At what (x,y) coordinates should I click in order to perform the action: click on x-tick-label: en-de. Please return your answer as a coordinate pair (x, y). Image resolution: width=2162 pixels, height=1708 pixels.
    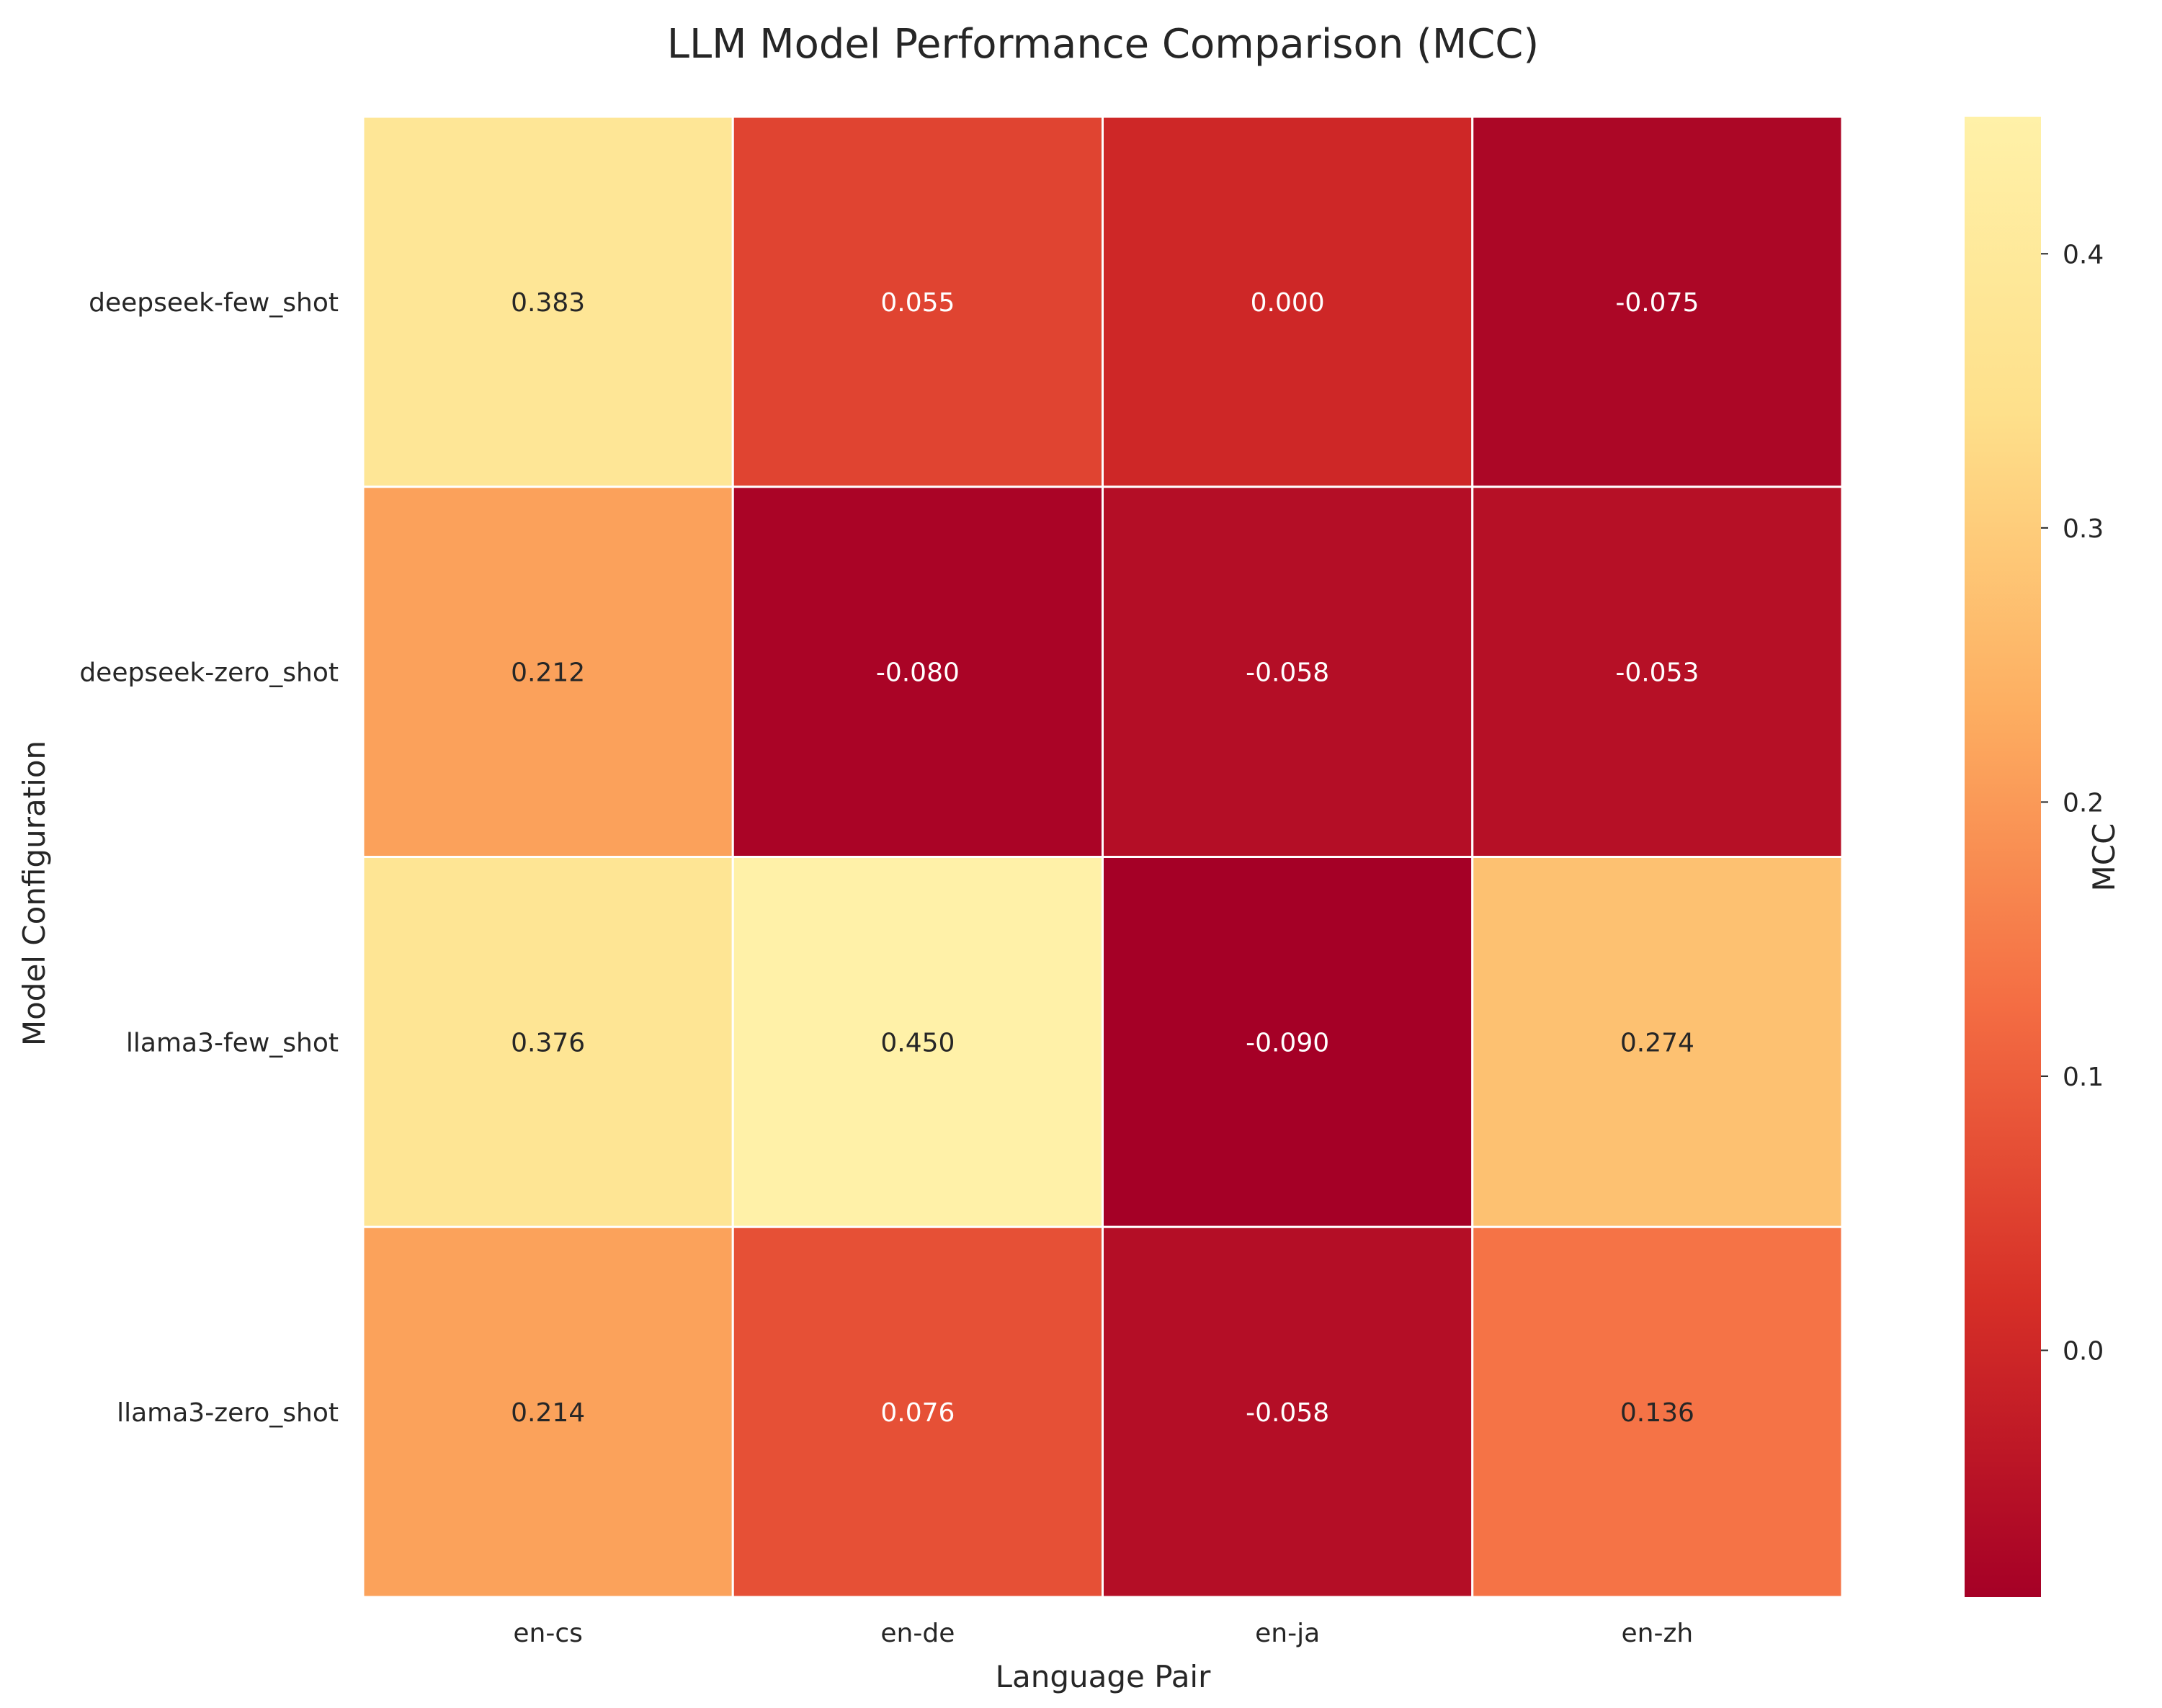
    Looking at the image, I should click on (918, 1633).